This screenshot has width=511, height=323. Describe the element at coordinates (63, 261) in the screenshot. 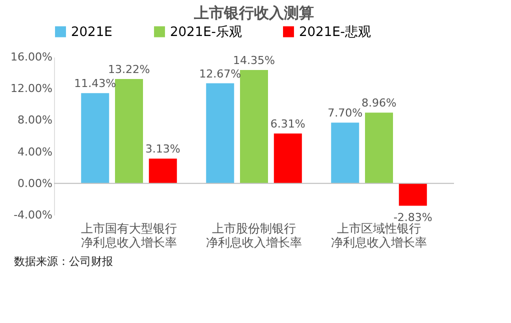

I see `source-note: 数据来源：公司财报` at that location.